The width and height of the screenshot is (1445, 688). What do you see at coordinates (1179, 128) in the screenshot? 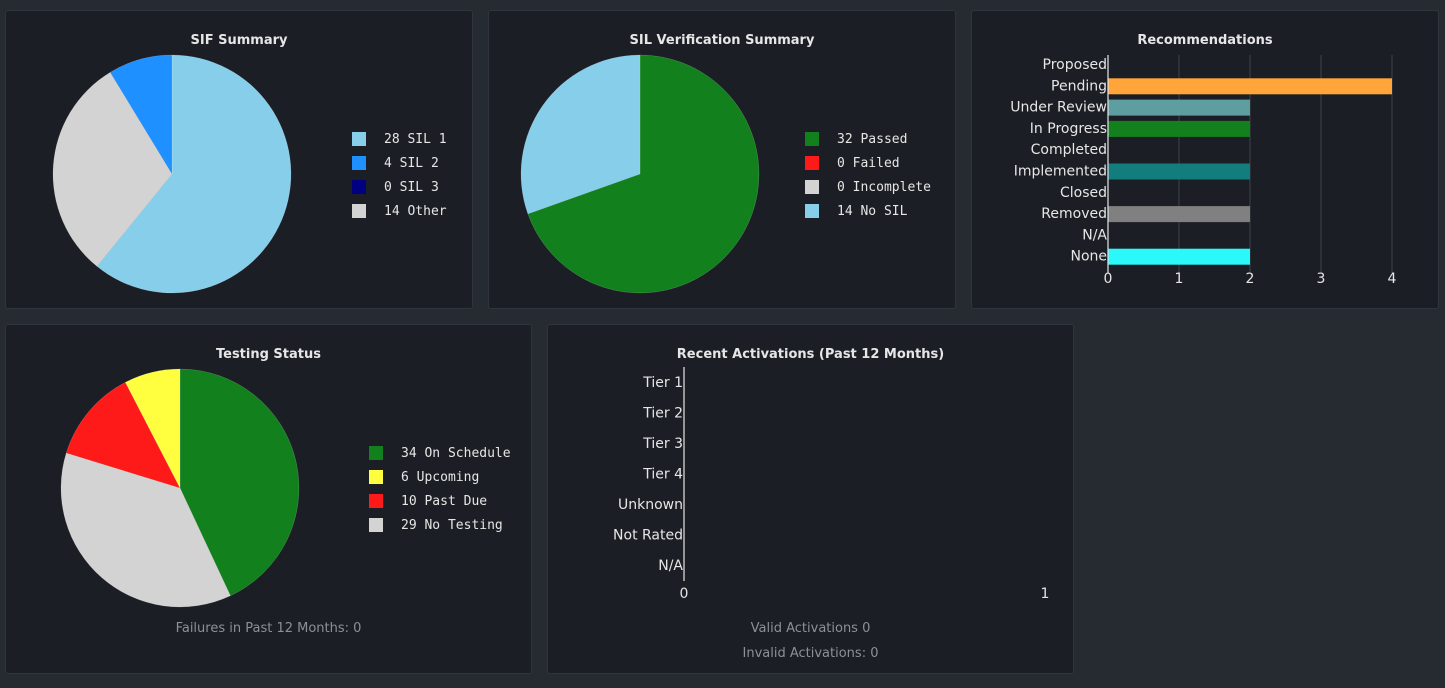
I see `rec-bar-in-progress` at bounding box center [1179, 128].